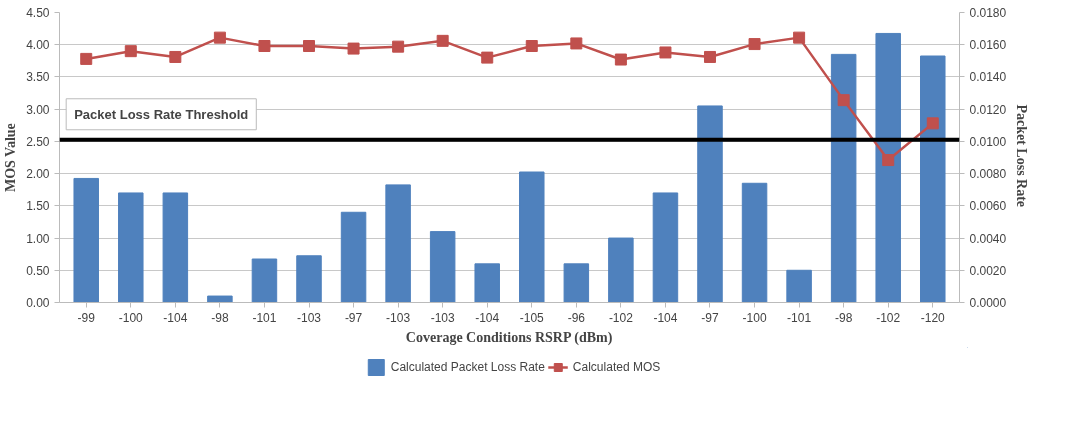  Describe the element at coordinates (1022, 156) in the screenshot. I see `y2-axis-title: Packet Loss Rate` at that location.